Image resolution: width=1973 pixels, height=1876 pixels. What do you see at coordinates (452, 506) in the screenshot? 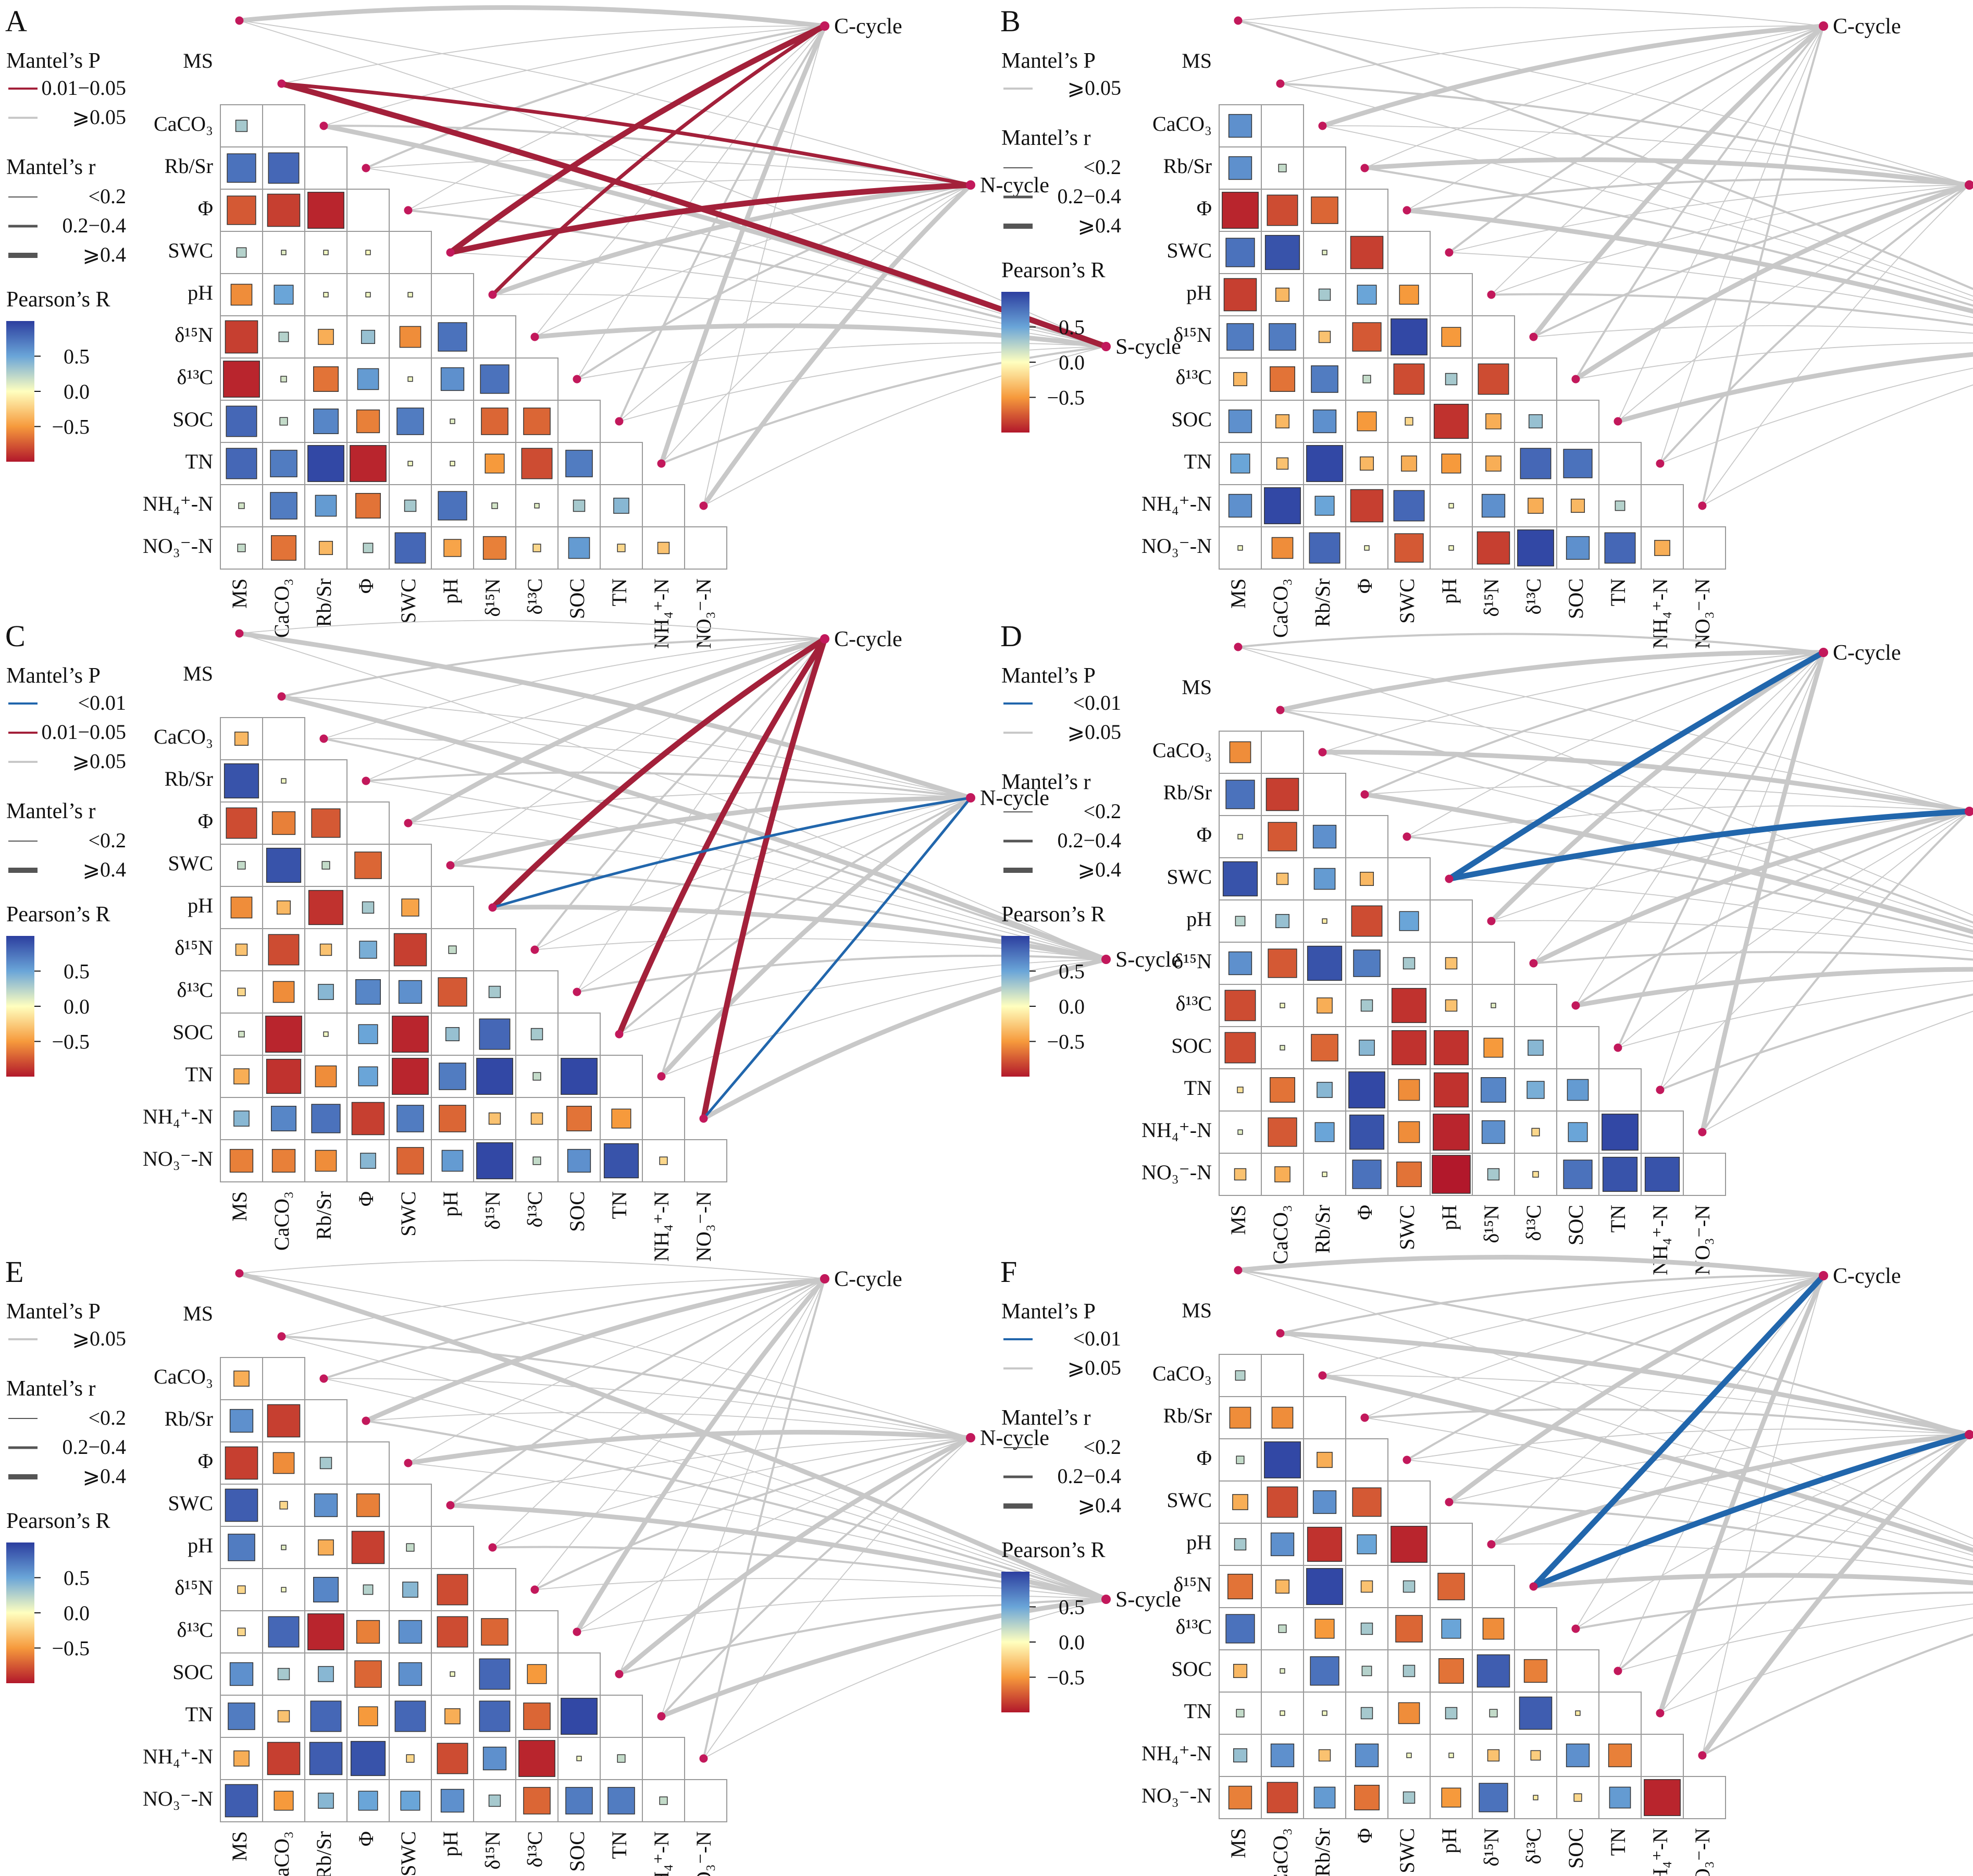
I see `cell-nh4-n-ph` at bounding box center [452, 506].